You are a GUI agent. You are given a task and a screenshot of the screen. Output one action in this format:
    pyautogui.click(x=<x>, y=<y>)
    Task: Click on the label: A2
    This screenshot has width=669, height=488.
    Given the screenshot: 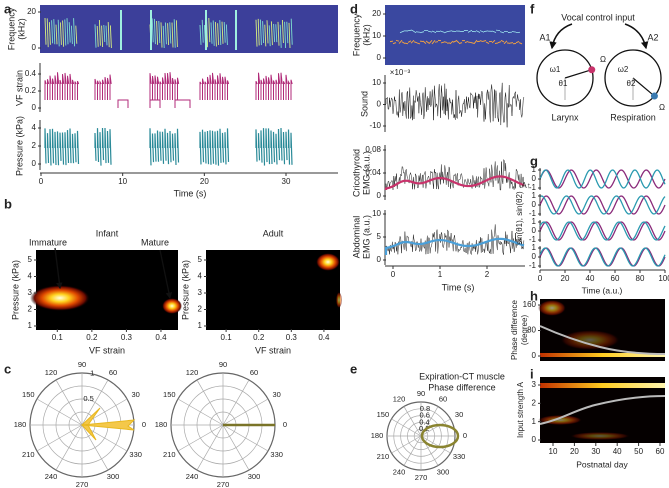 What is the action you would take?
    pyautogui.click(x=652, y=37)
    